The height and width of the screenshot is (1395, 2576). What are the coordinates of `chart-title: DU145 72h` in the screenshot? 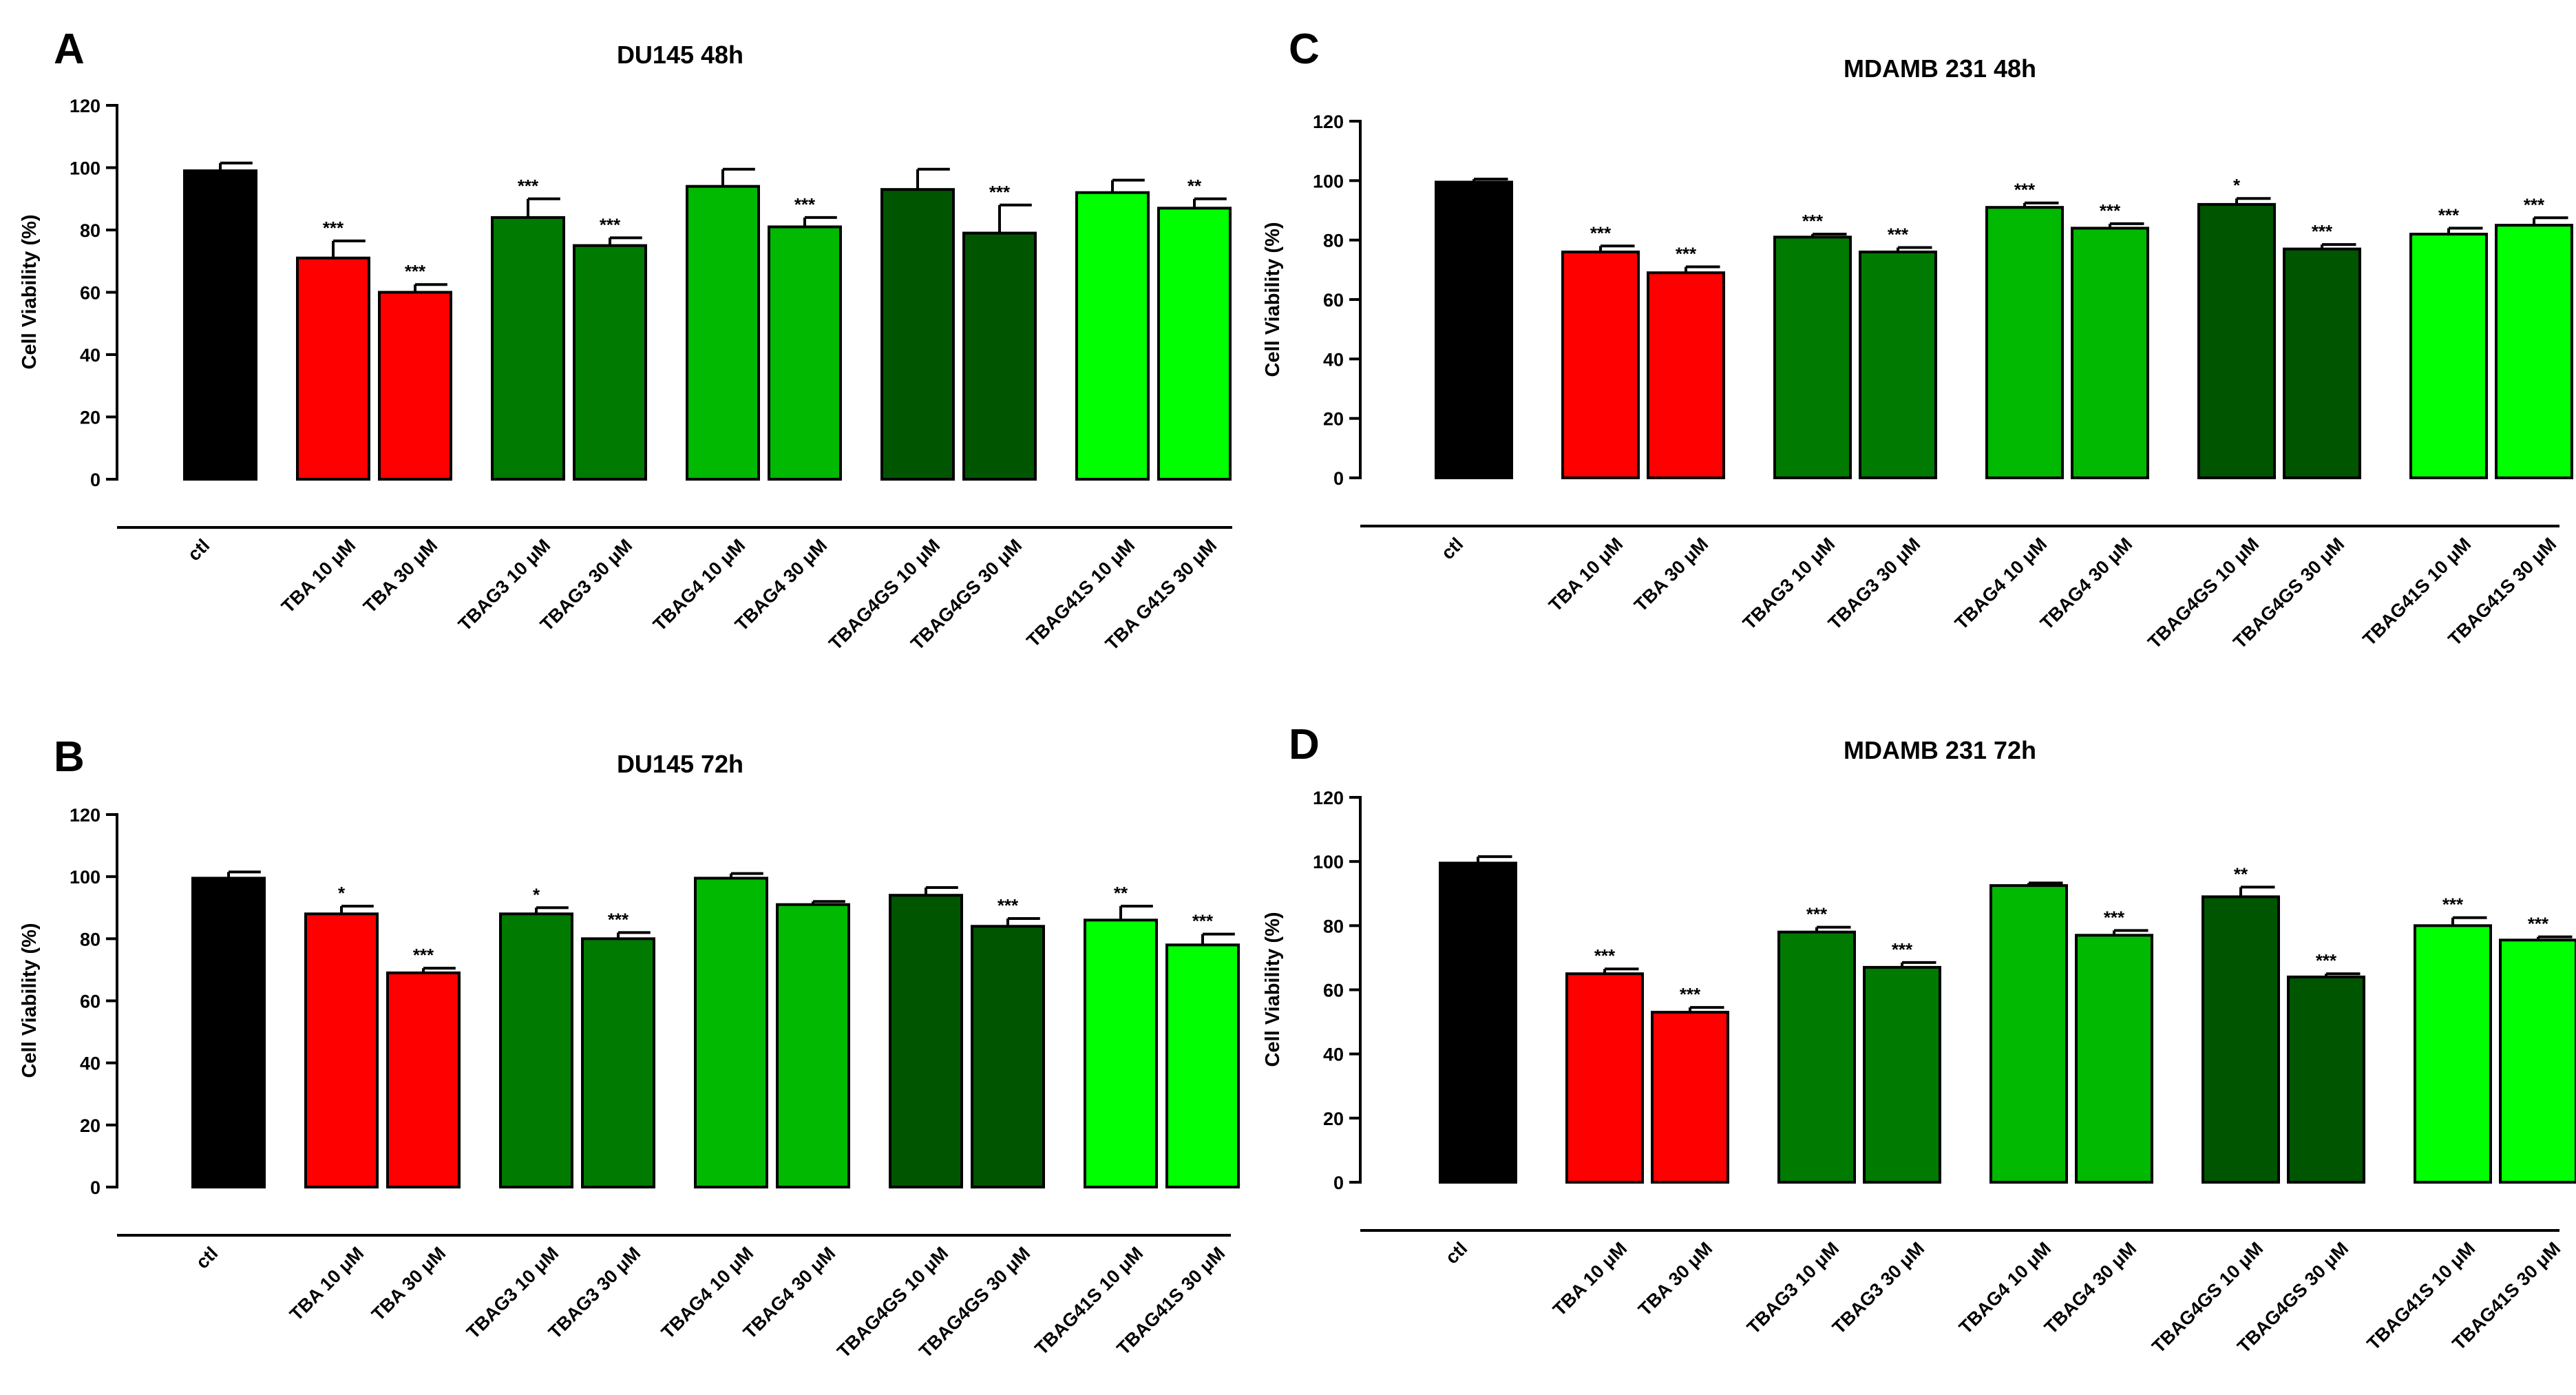 It's located at (680, 764).